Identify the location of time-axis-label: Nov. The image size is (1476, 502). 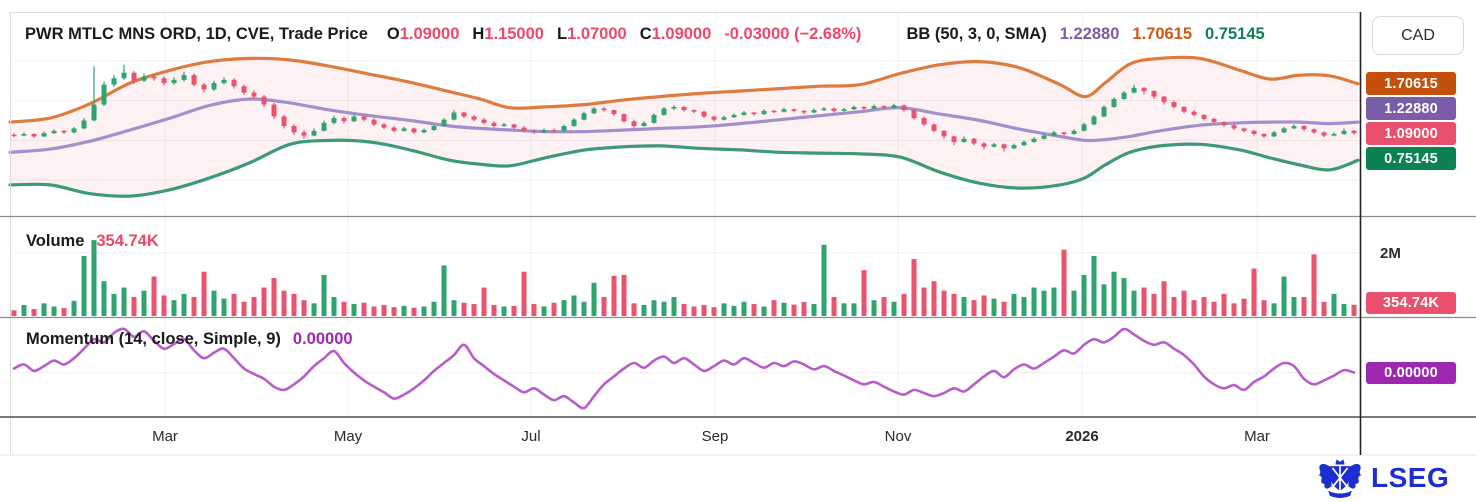
(898, 436).